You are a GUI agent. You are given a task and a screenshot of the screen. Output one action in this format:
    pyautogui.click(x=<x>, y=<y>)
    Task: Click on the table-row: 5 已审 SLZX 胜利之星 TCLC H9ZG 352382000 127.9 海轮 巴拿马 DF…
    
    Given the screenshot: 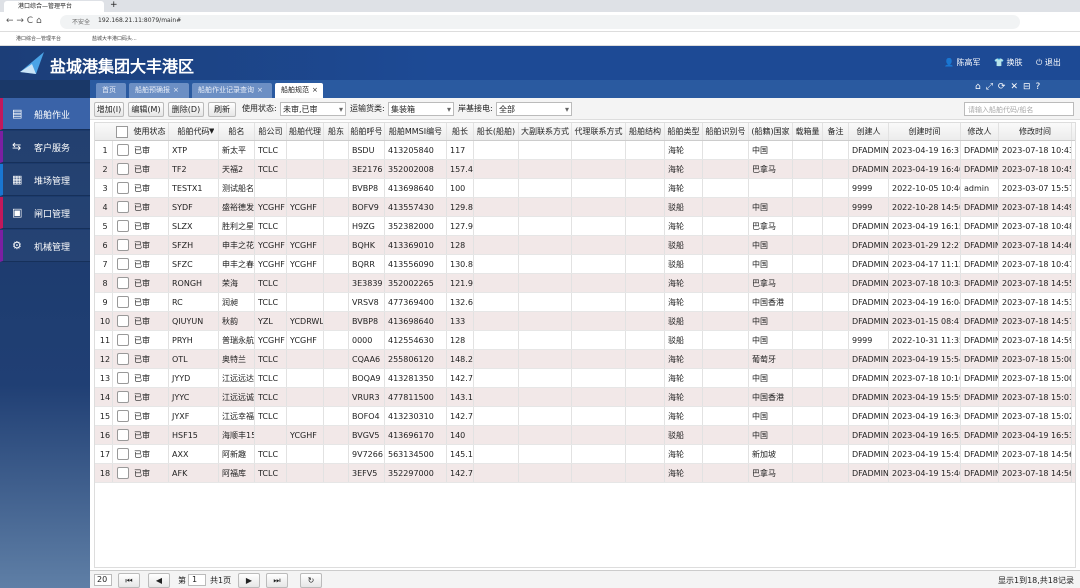 What is the action you would take?
    pyautogui.click(x=585, y=226)
    